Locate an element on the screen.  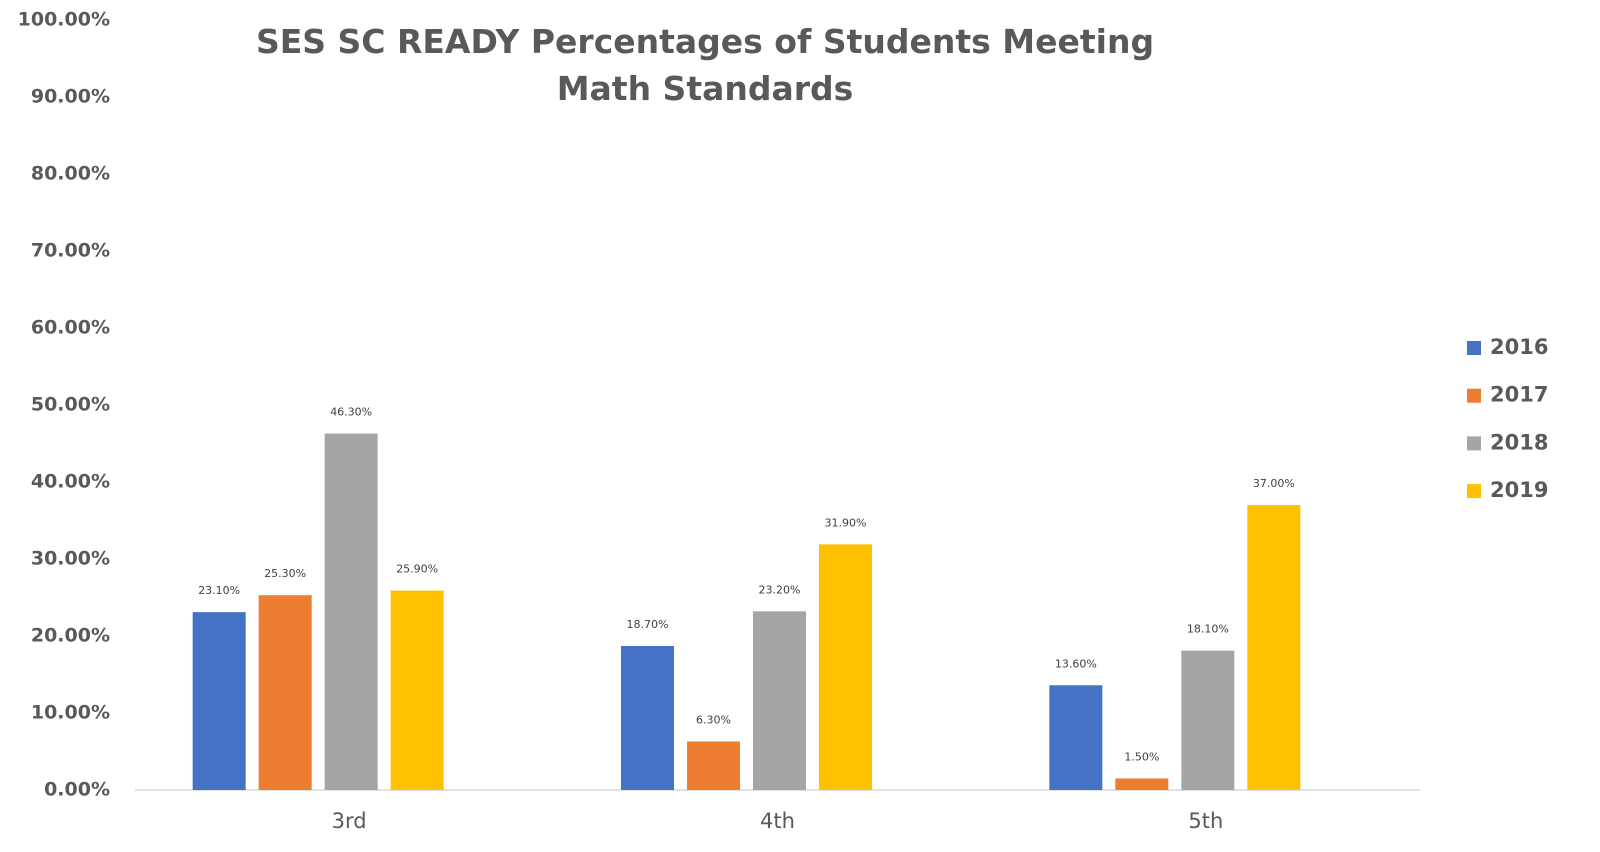
value-label: 37.00% is located at coordinates (1274, 483).